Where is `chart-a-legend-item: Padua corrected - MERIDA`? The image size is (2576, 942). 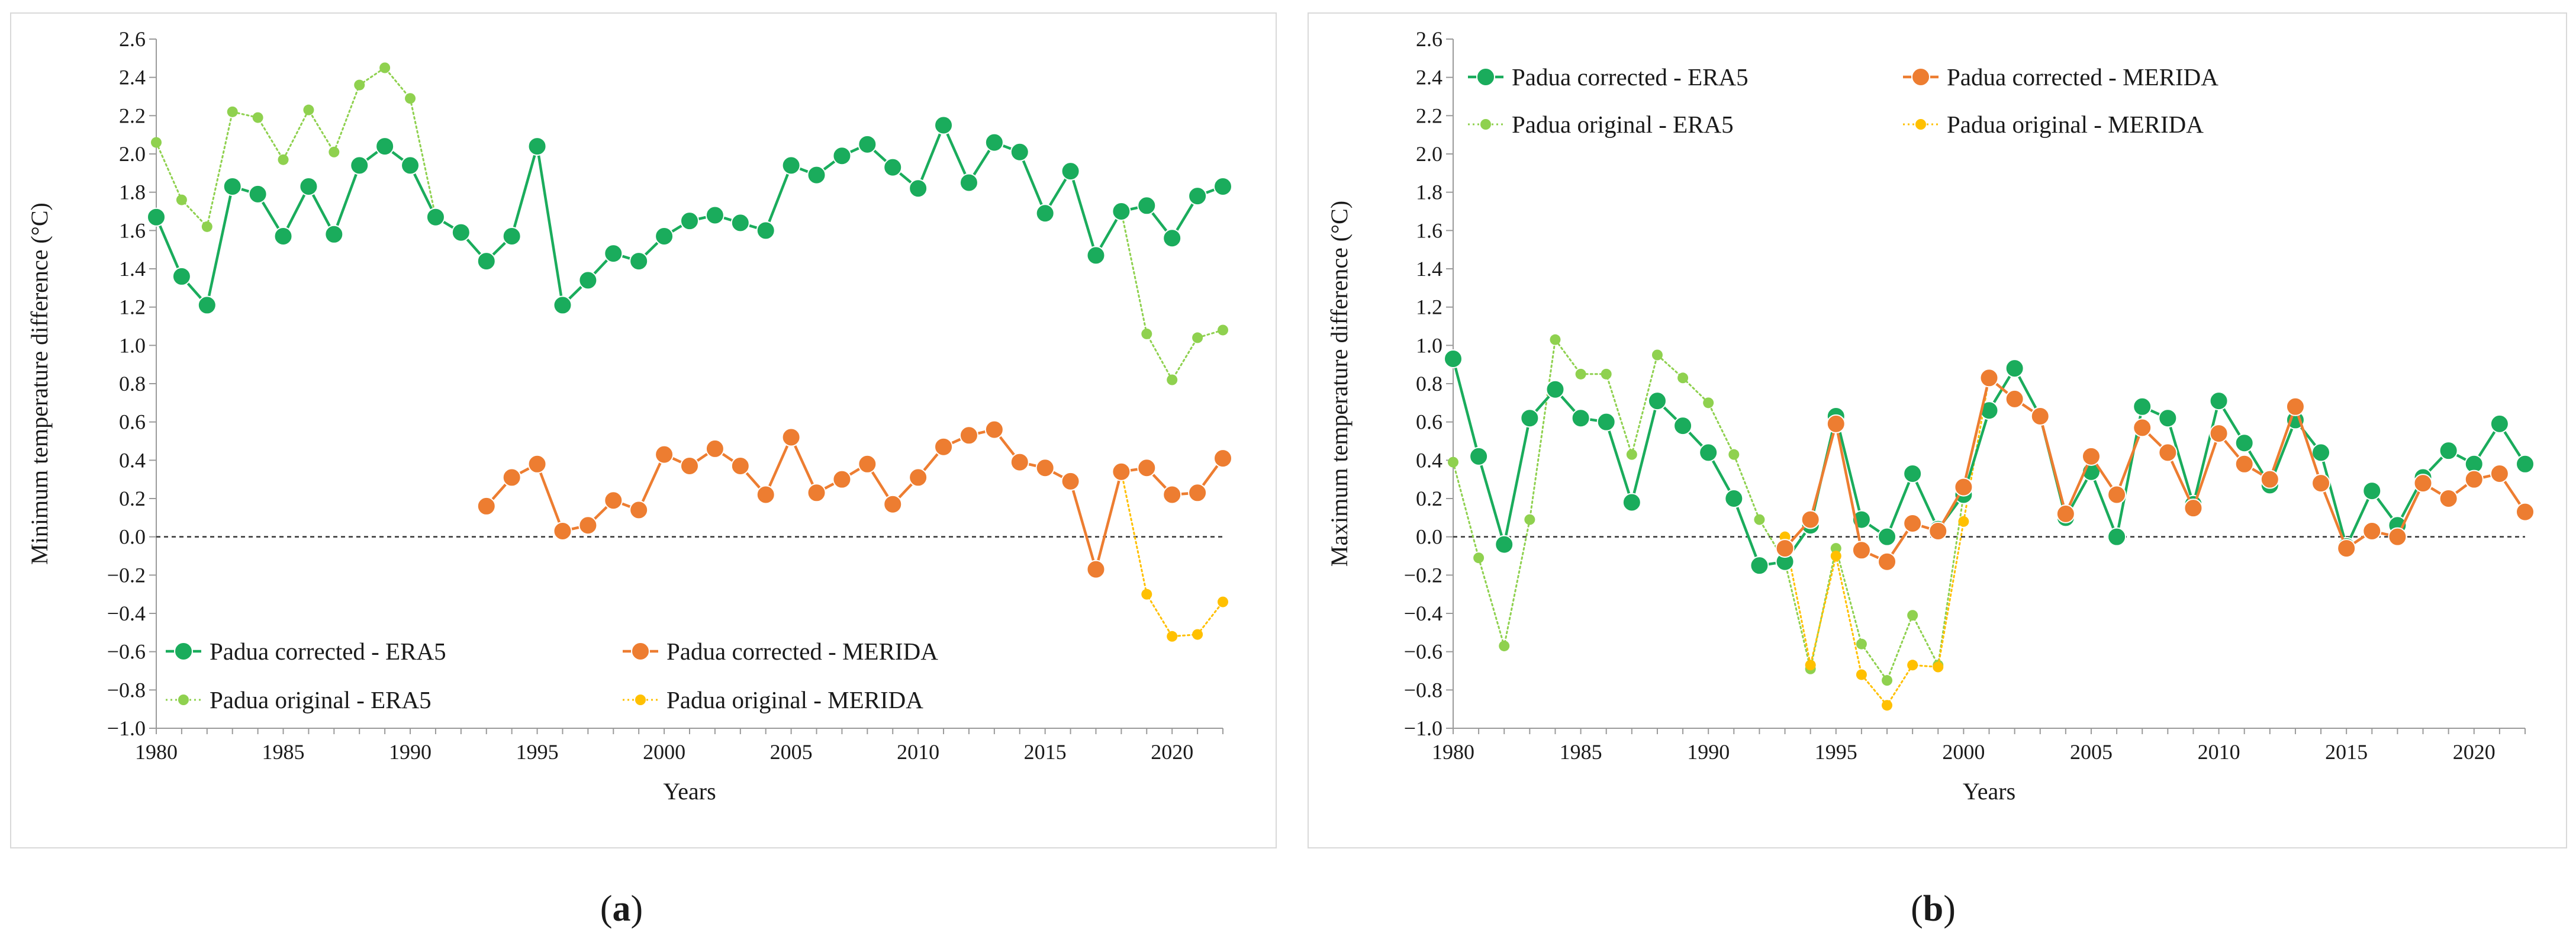
chart-a-legend-item: Padua corrected - MERIDA is located at coordinates (780, 651).